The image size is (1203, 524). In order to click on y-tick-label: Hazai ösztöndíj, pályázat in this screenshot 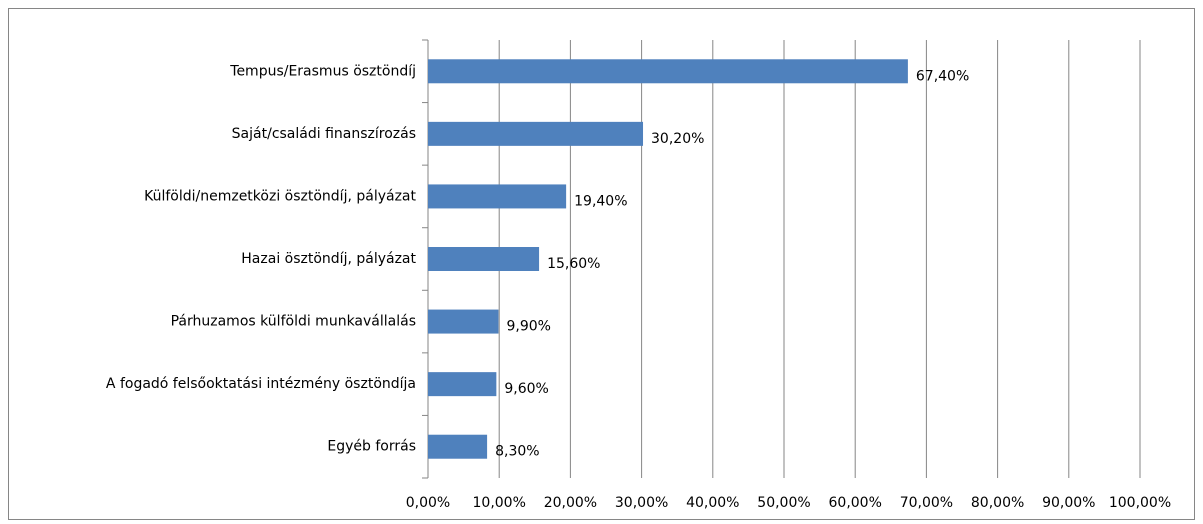, I will do `click(328, 259)`.